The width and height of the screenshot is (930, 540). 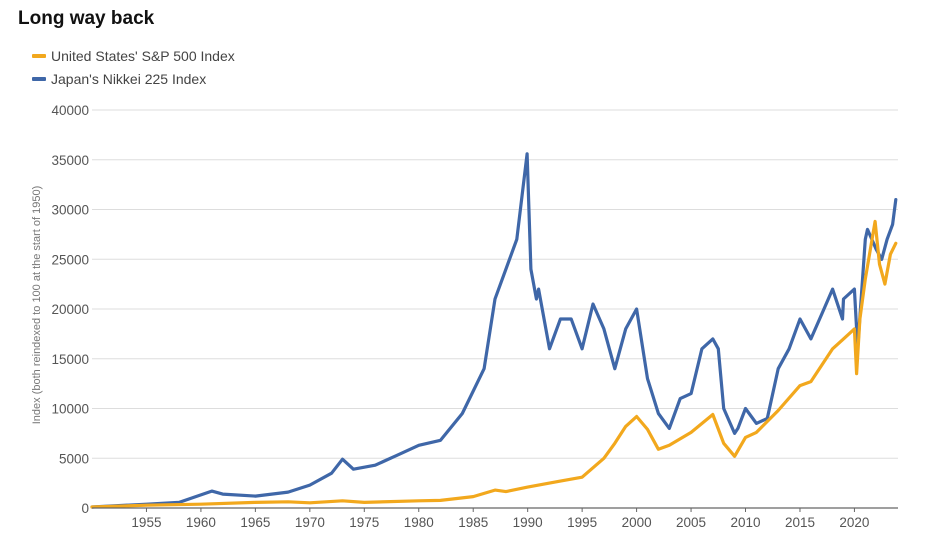 What do you see at coordinates (637, 522) in the screenshot?
I see `x-tick-label: 2000` at bounding box center [637, 522].